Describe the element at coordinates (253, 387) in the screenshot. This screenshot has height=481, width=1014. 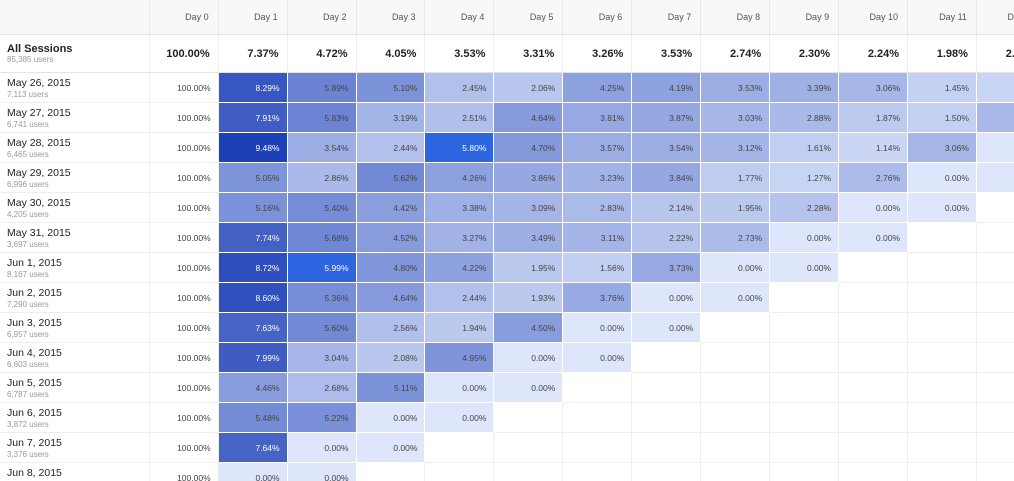
I see `cohort-cell-day-1: 4.46%` at that location.